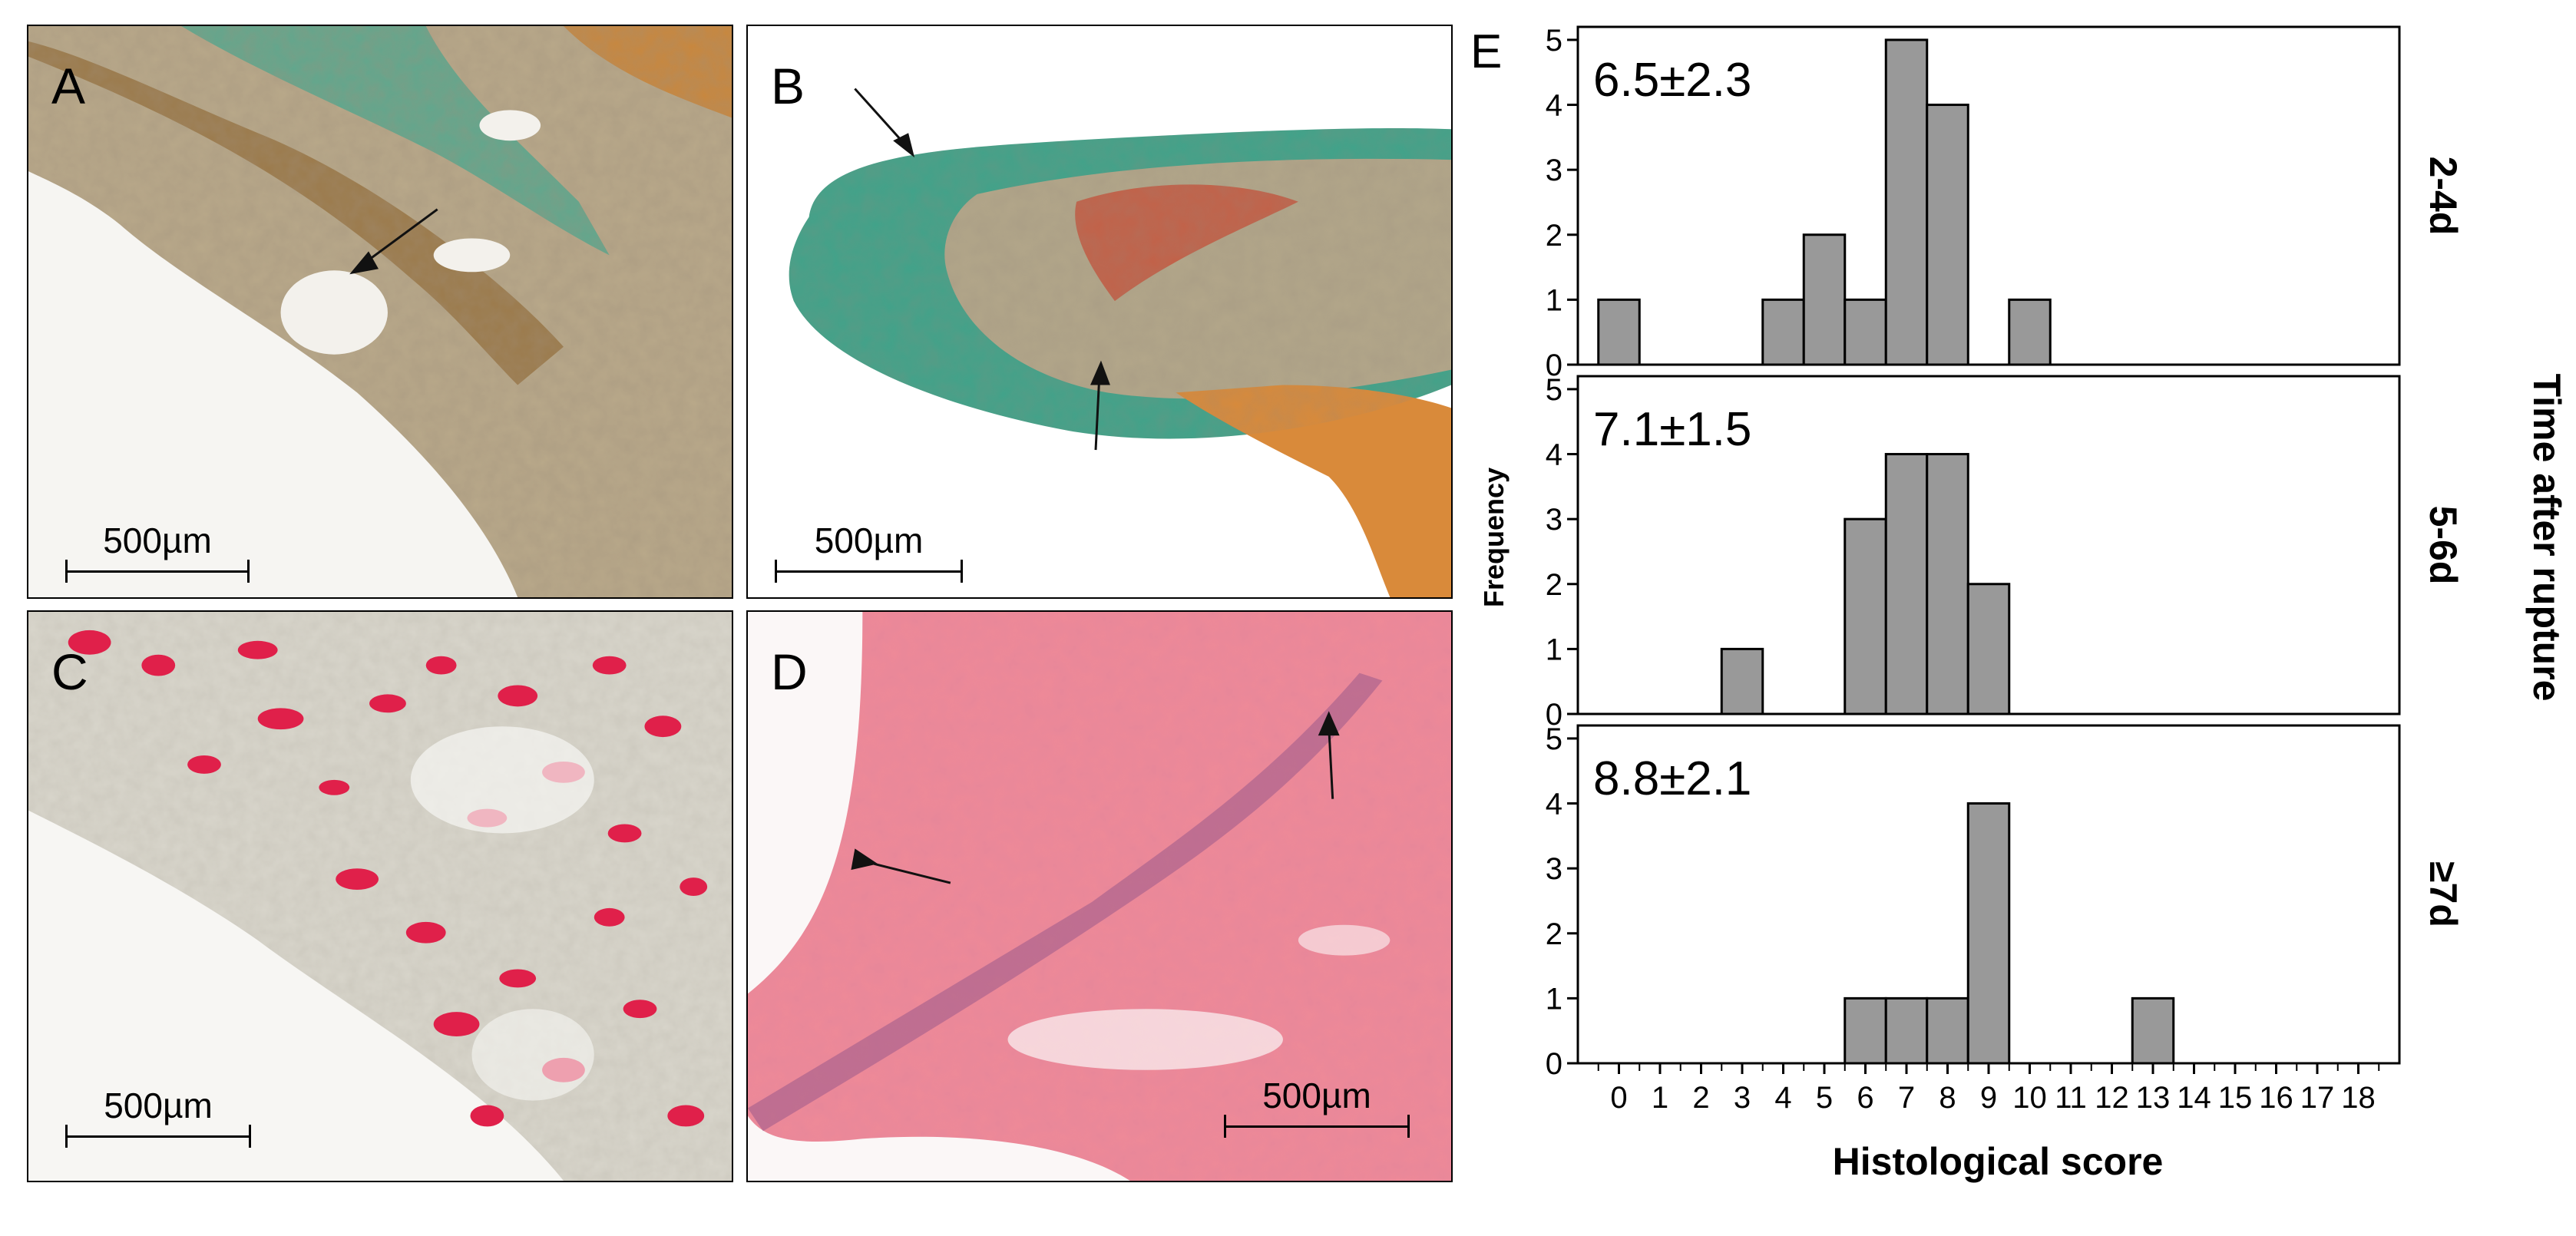 The width and height of the screenshot is (2576, 1236). What do you see at coordinates (1948, 1098) in the screenshot?
I see `x-tick-label: 8` at bounding box center [1948, 1098].